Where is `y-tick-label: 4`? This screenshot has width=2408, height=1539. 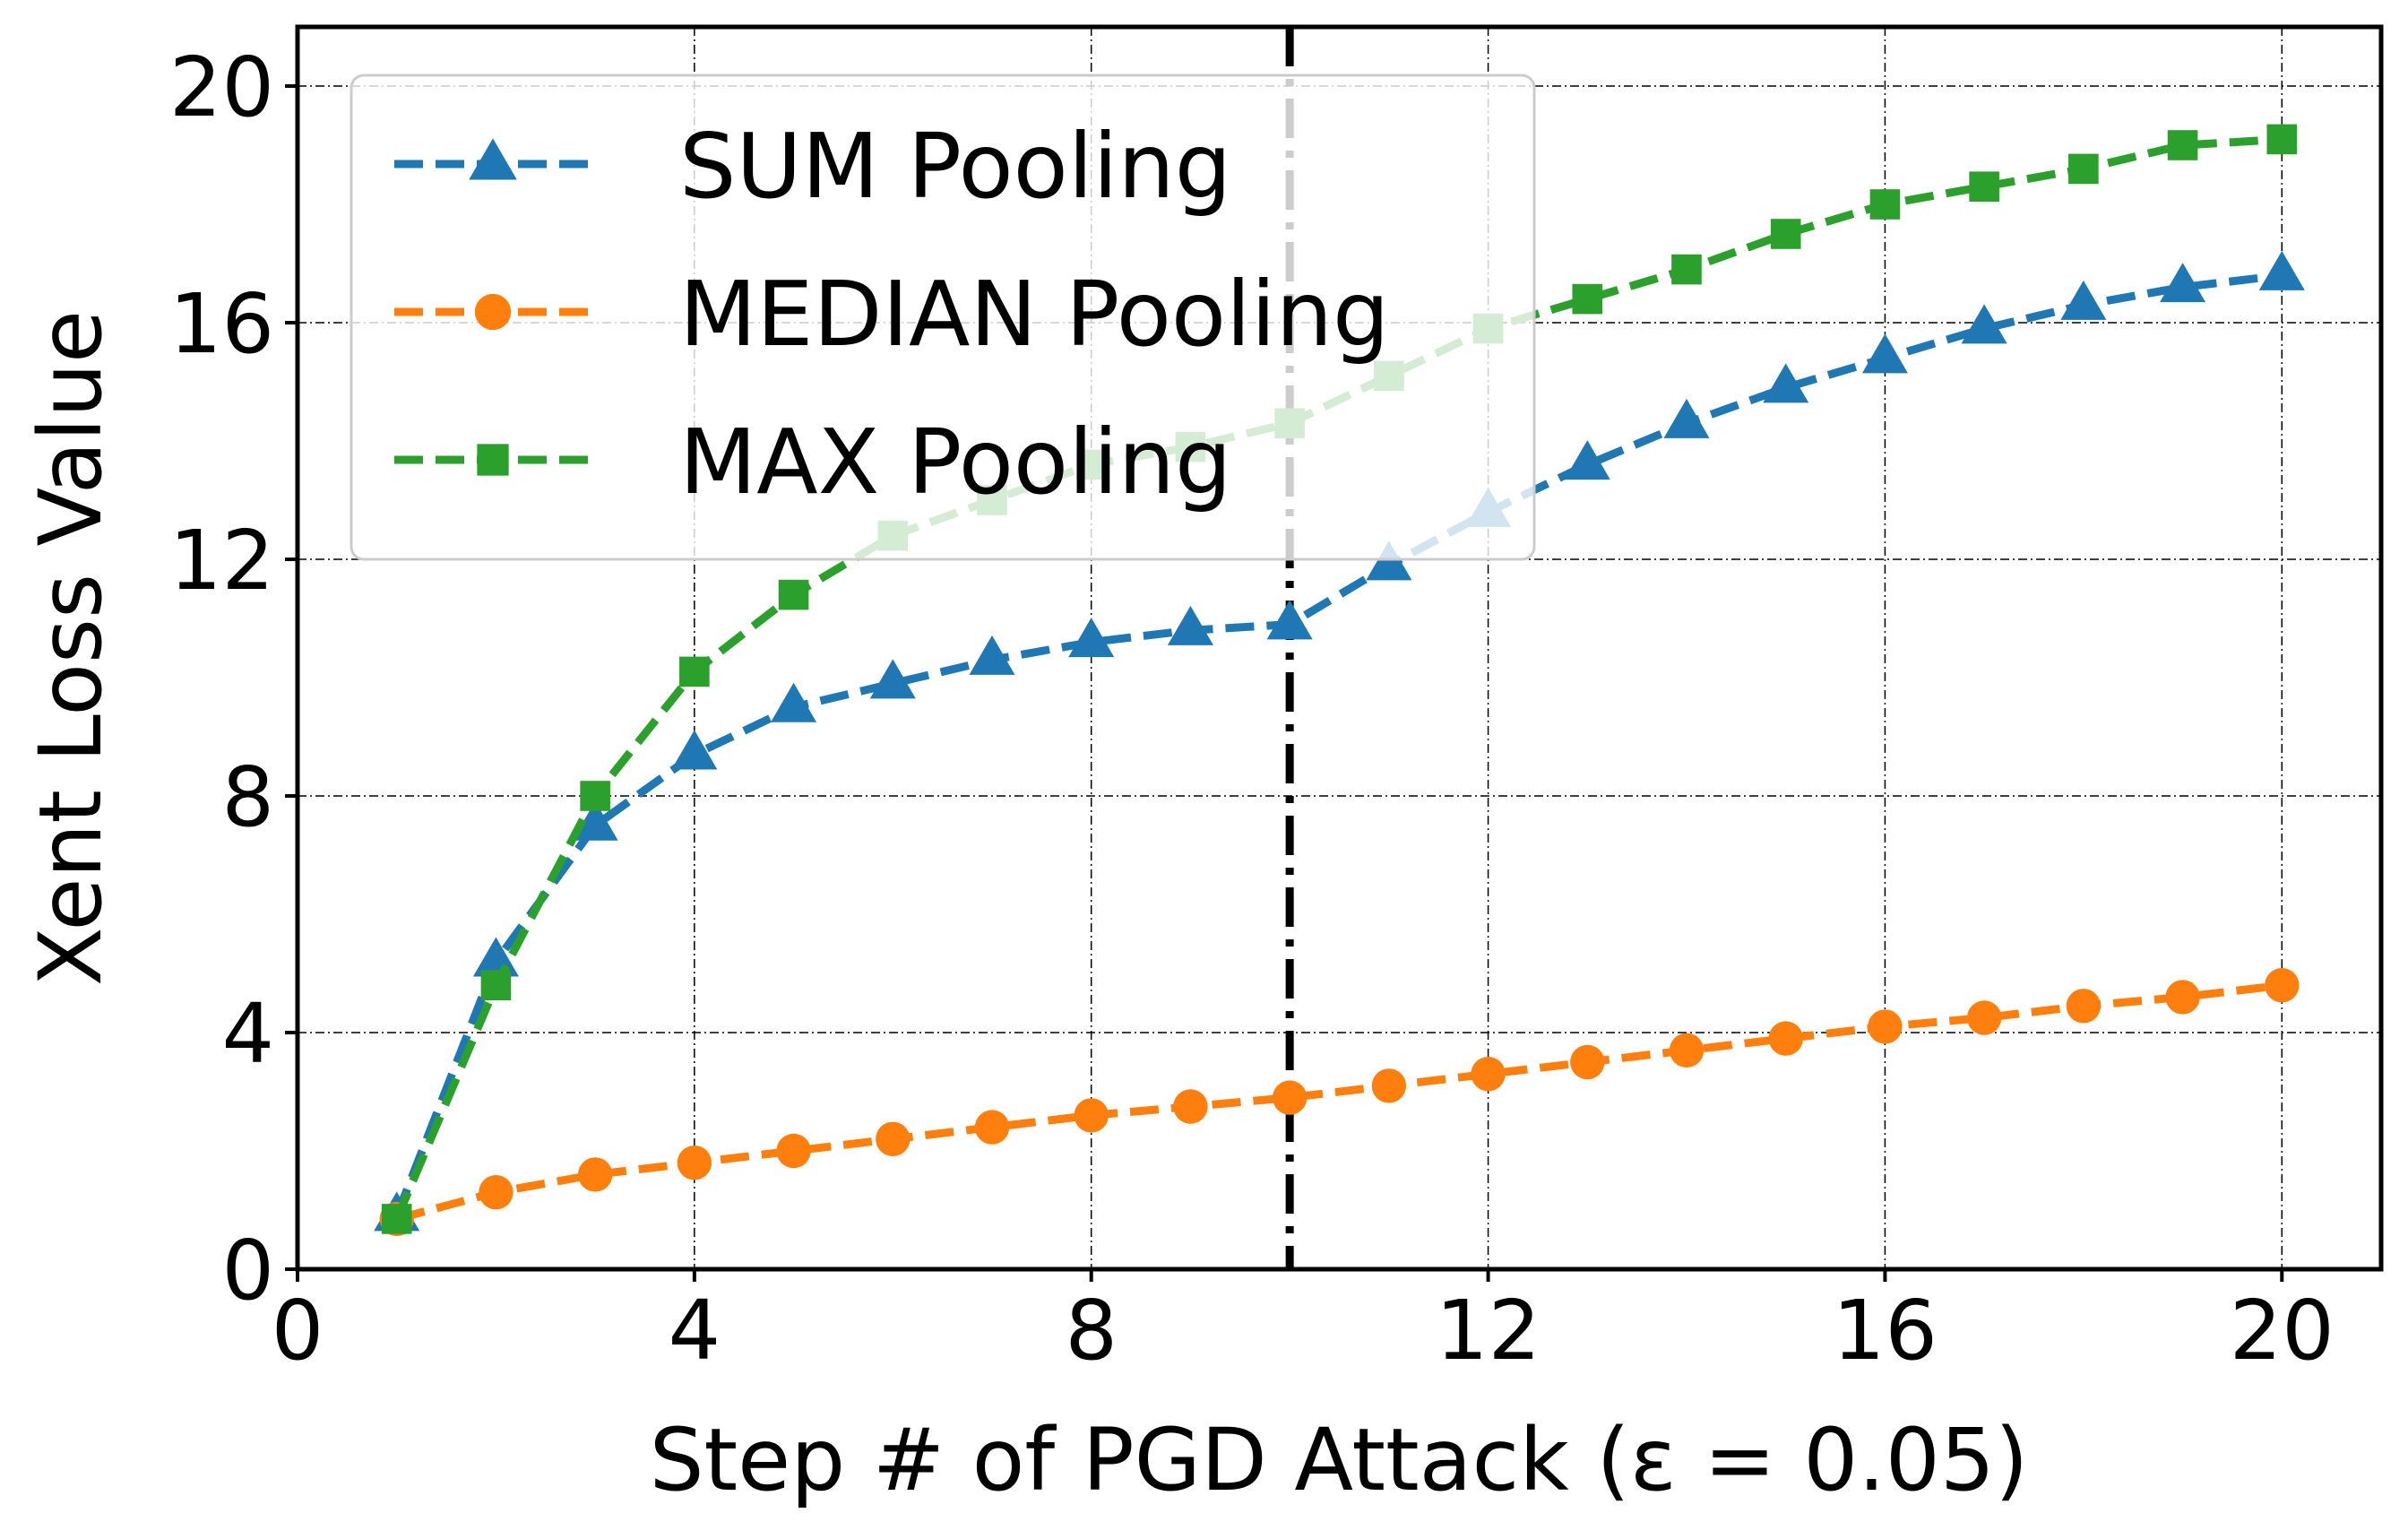 y-tick-label: 4 is located at coordinates (248, 1034).